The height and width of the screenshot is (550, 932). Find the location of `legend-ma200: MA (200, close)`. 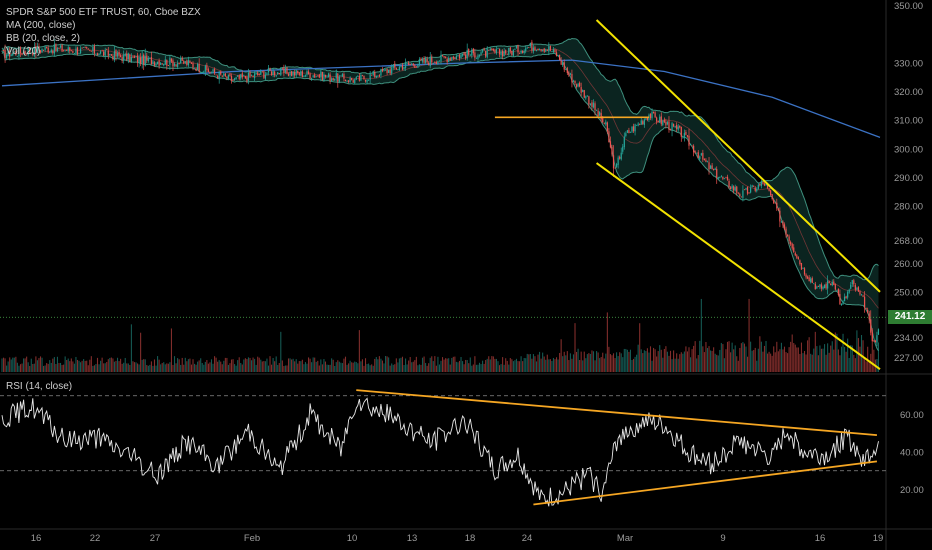

legend-ma200: MA (200, close) is located at coordinates (41, 25).